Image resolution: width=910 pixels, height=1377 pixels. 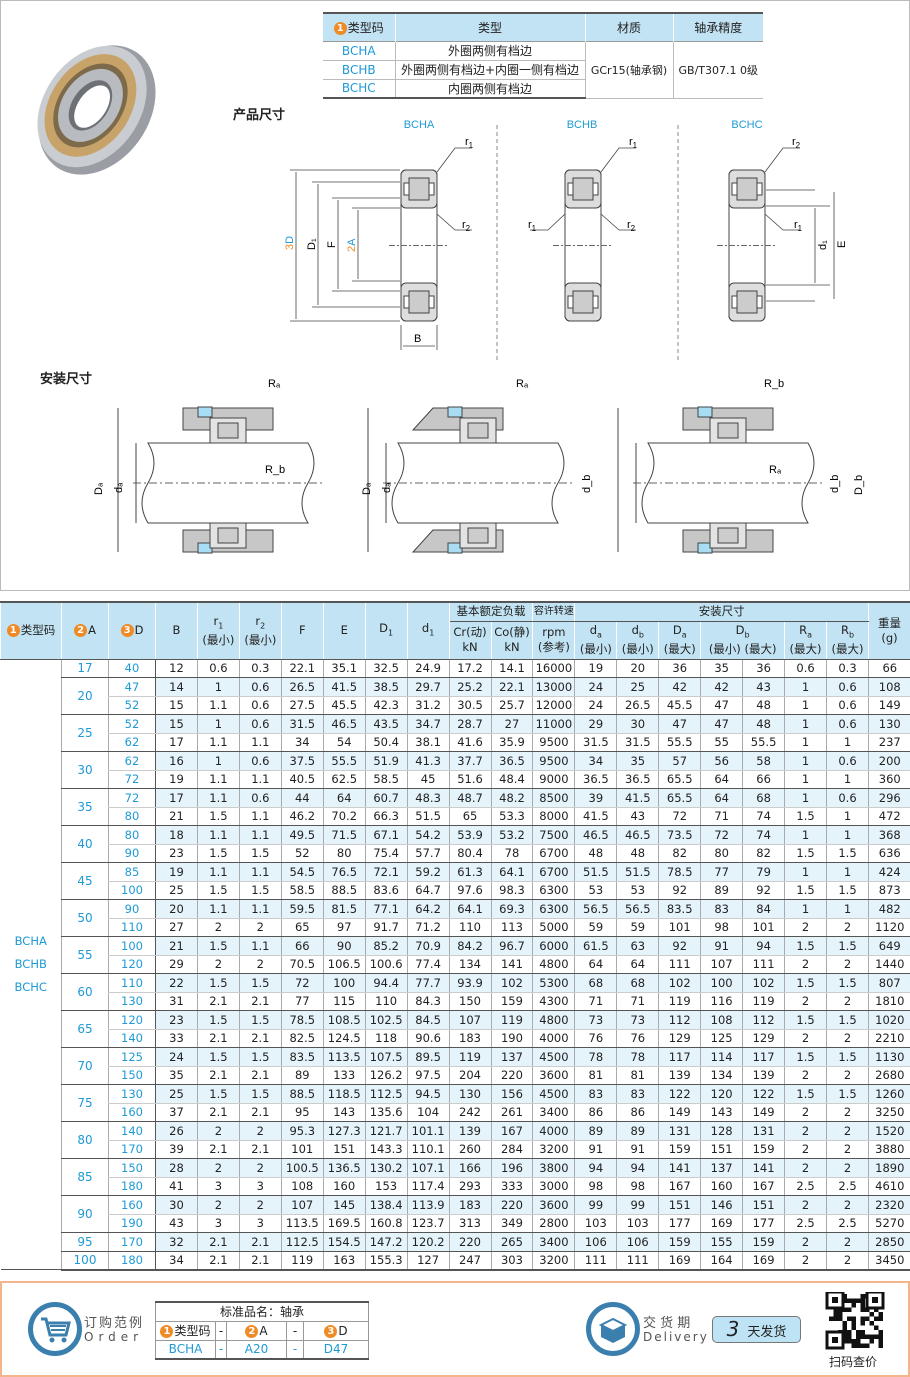 I want to click on cell-B: 41, so click(x=176, y=1186).